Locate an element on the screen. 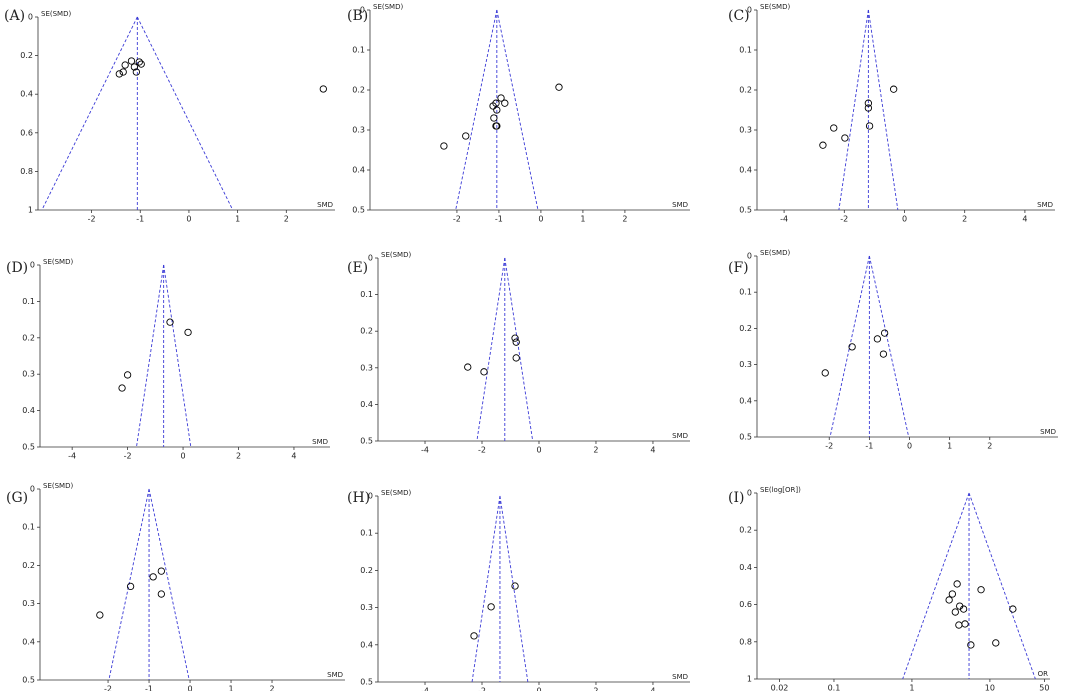  y-tick-label: 1 is located at coordinates (30, 210).